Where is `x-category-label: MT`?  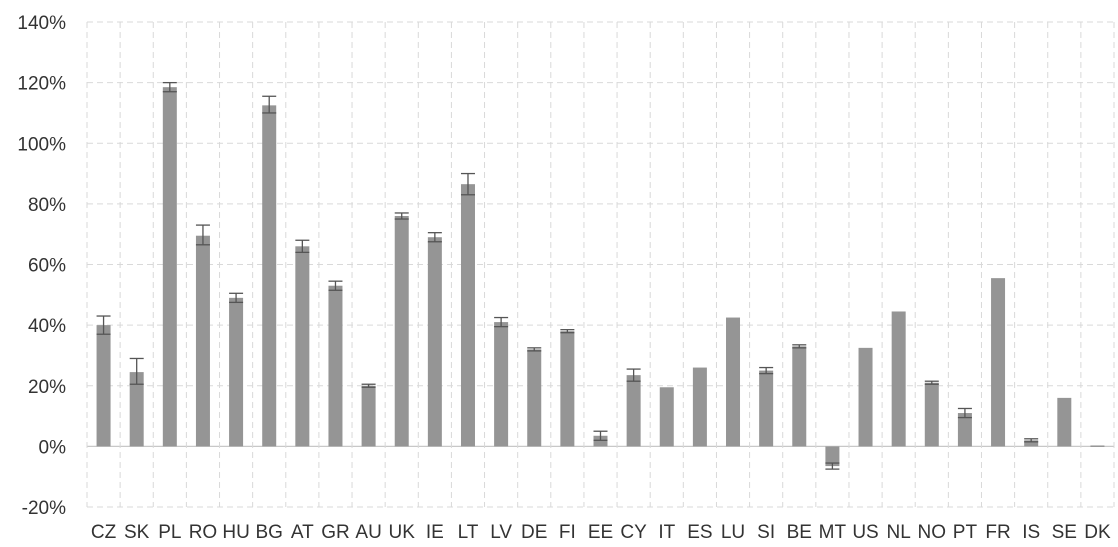
x-category-label: MT is located at coordinates (833, 532).